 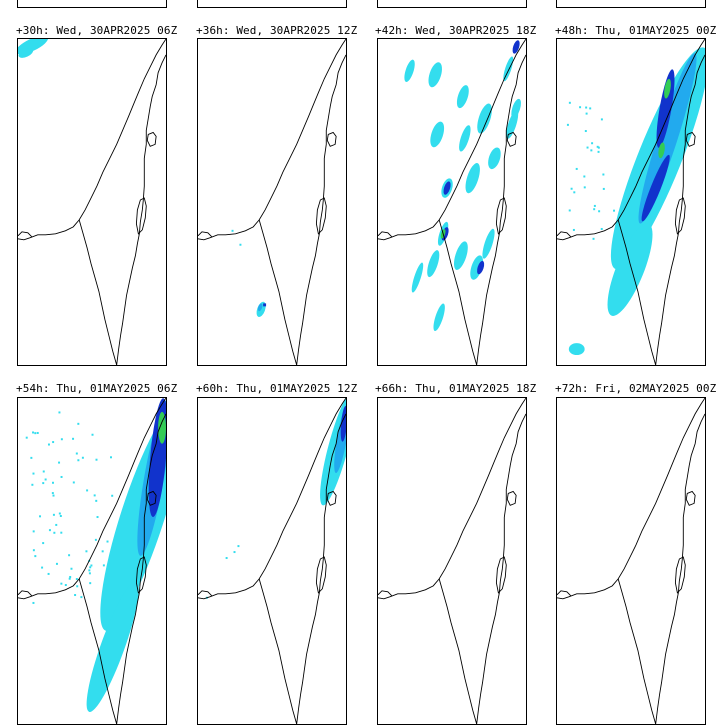 What do you see at coordinates (456, 388) in the screenshot?
I see `panel-title-7: +66h: Thu, 01MAY2025 18Z` at bounding box center [456, 388].